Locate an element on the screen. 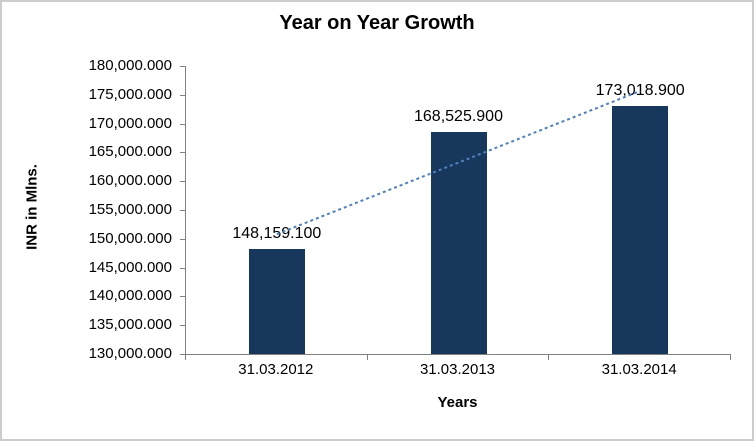 This screenshot has width=754, height=441. data-label-31.03.2013: 168,525.900 is located at coordinates (458, 117).